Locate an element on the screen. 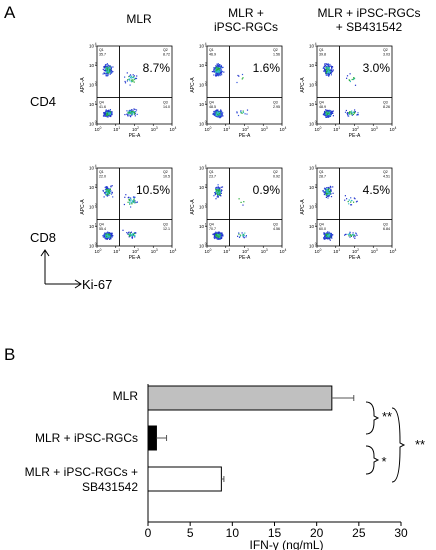  x-axis-label: IFN-γ (ng/mL) is located at coordinates (286, 544).